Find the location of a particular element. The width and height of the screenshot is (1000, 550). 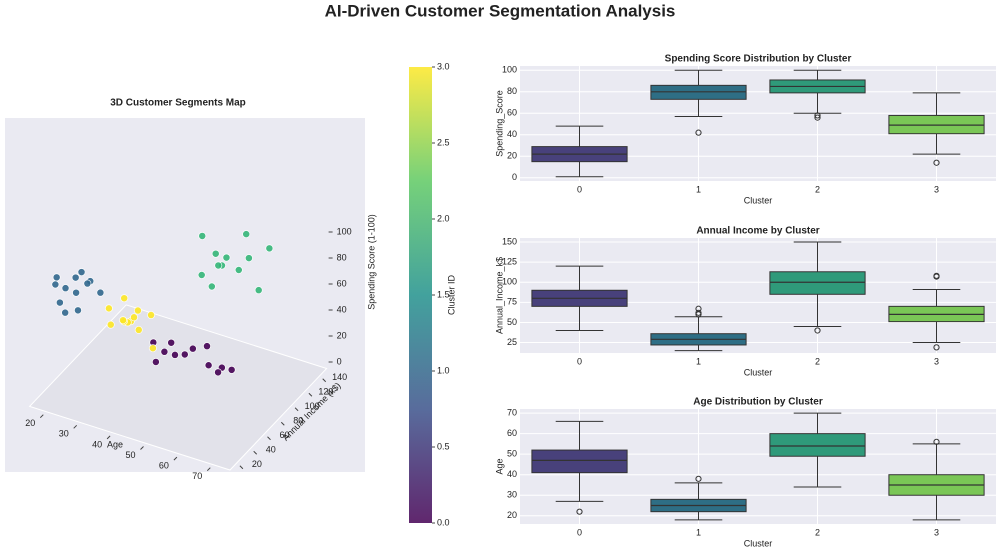

x-tick-label: 70 is located at coordinates (197, 476).